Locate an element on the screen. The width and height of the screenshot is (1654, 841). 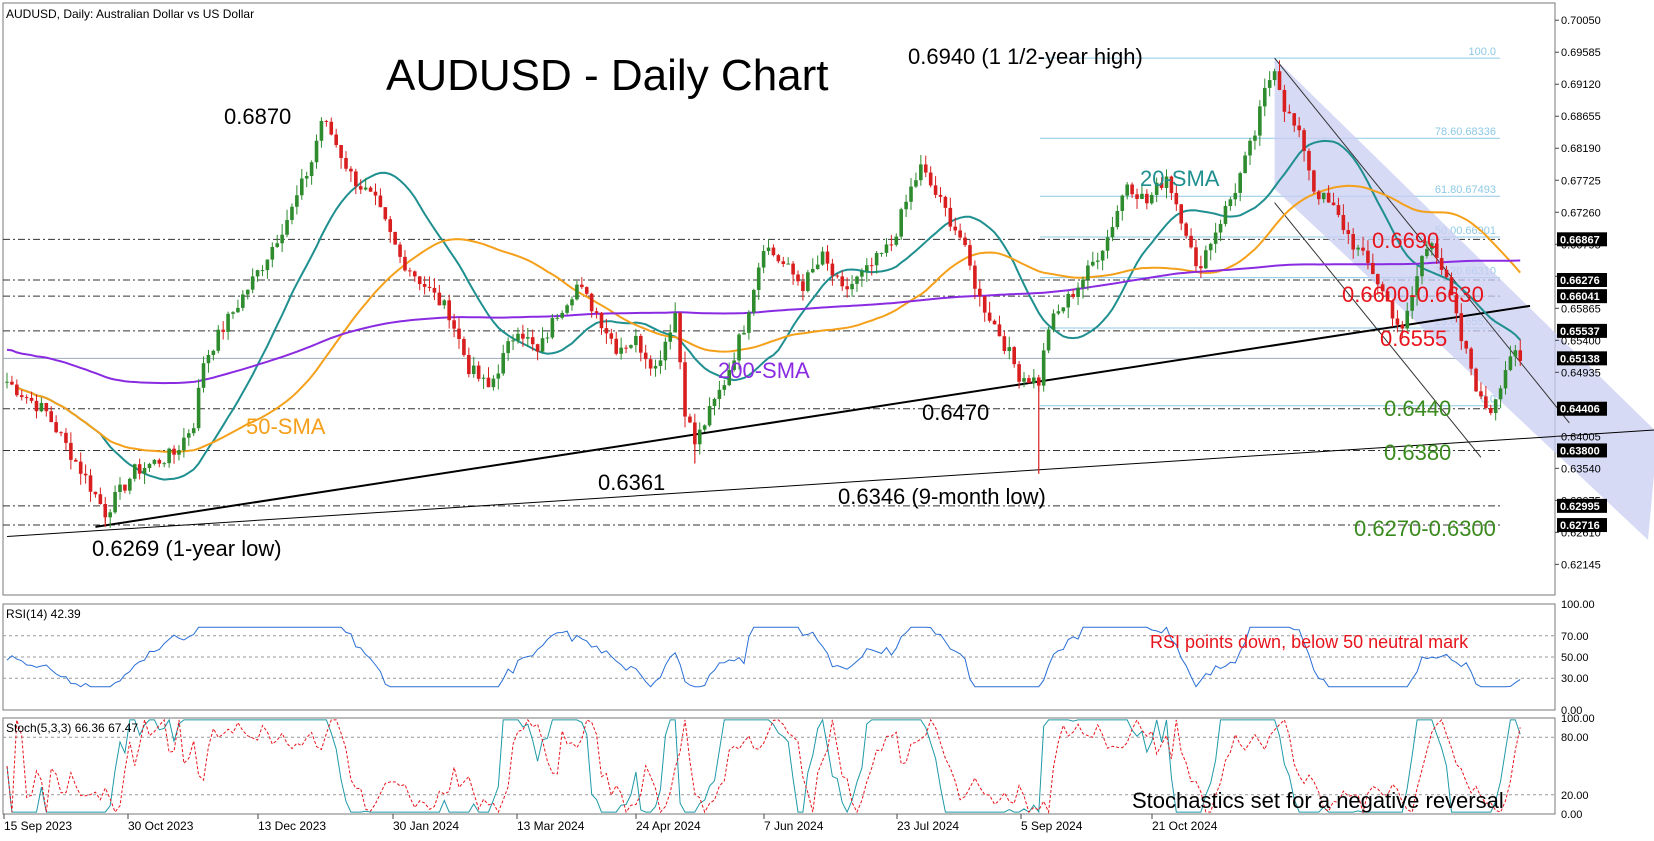
price-tick-label-12: 0.64005 is located at coordinates (1581, 437).